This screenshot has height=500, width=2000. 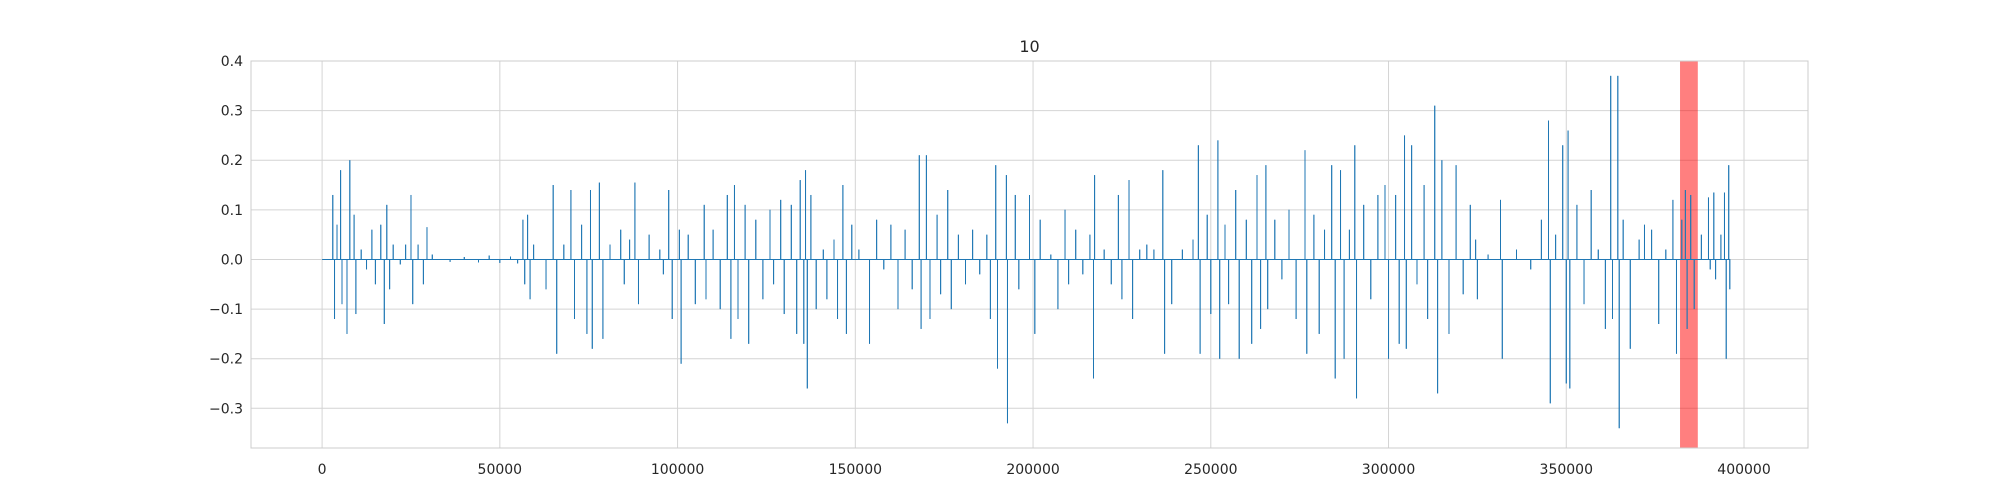 What do you see at coordinates (1388, 470) in the screenshot?
I see `x-tick-label: 300000` at bounding box center [1388, 470].